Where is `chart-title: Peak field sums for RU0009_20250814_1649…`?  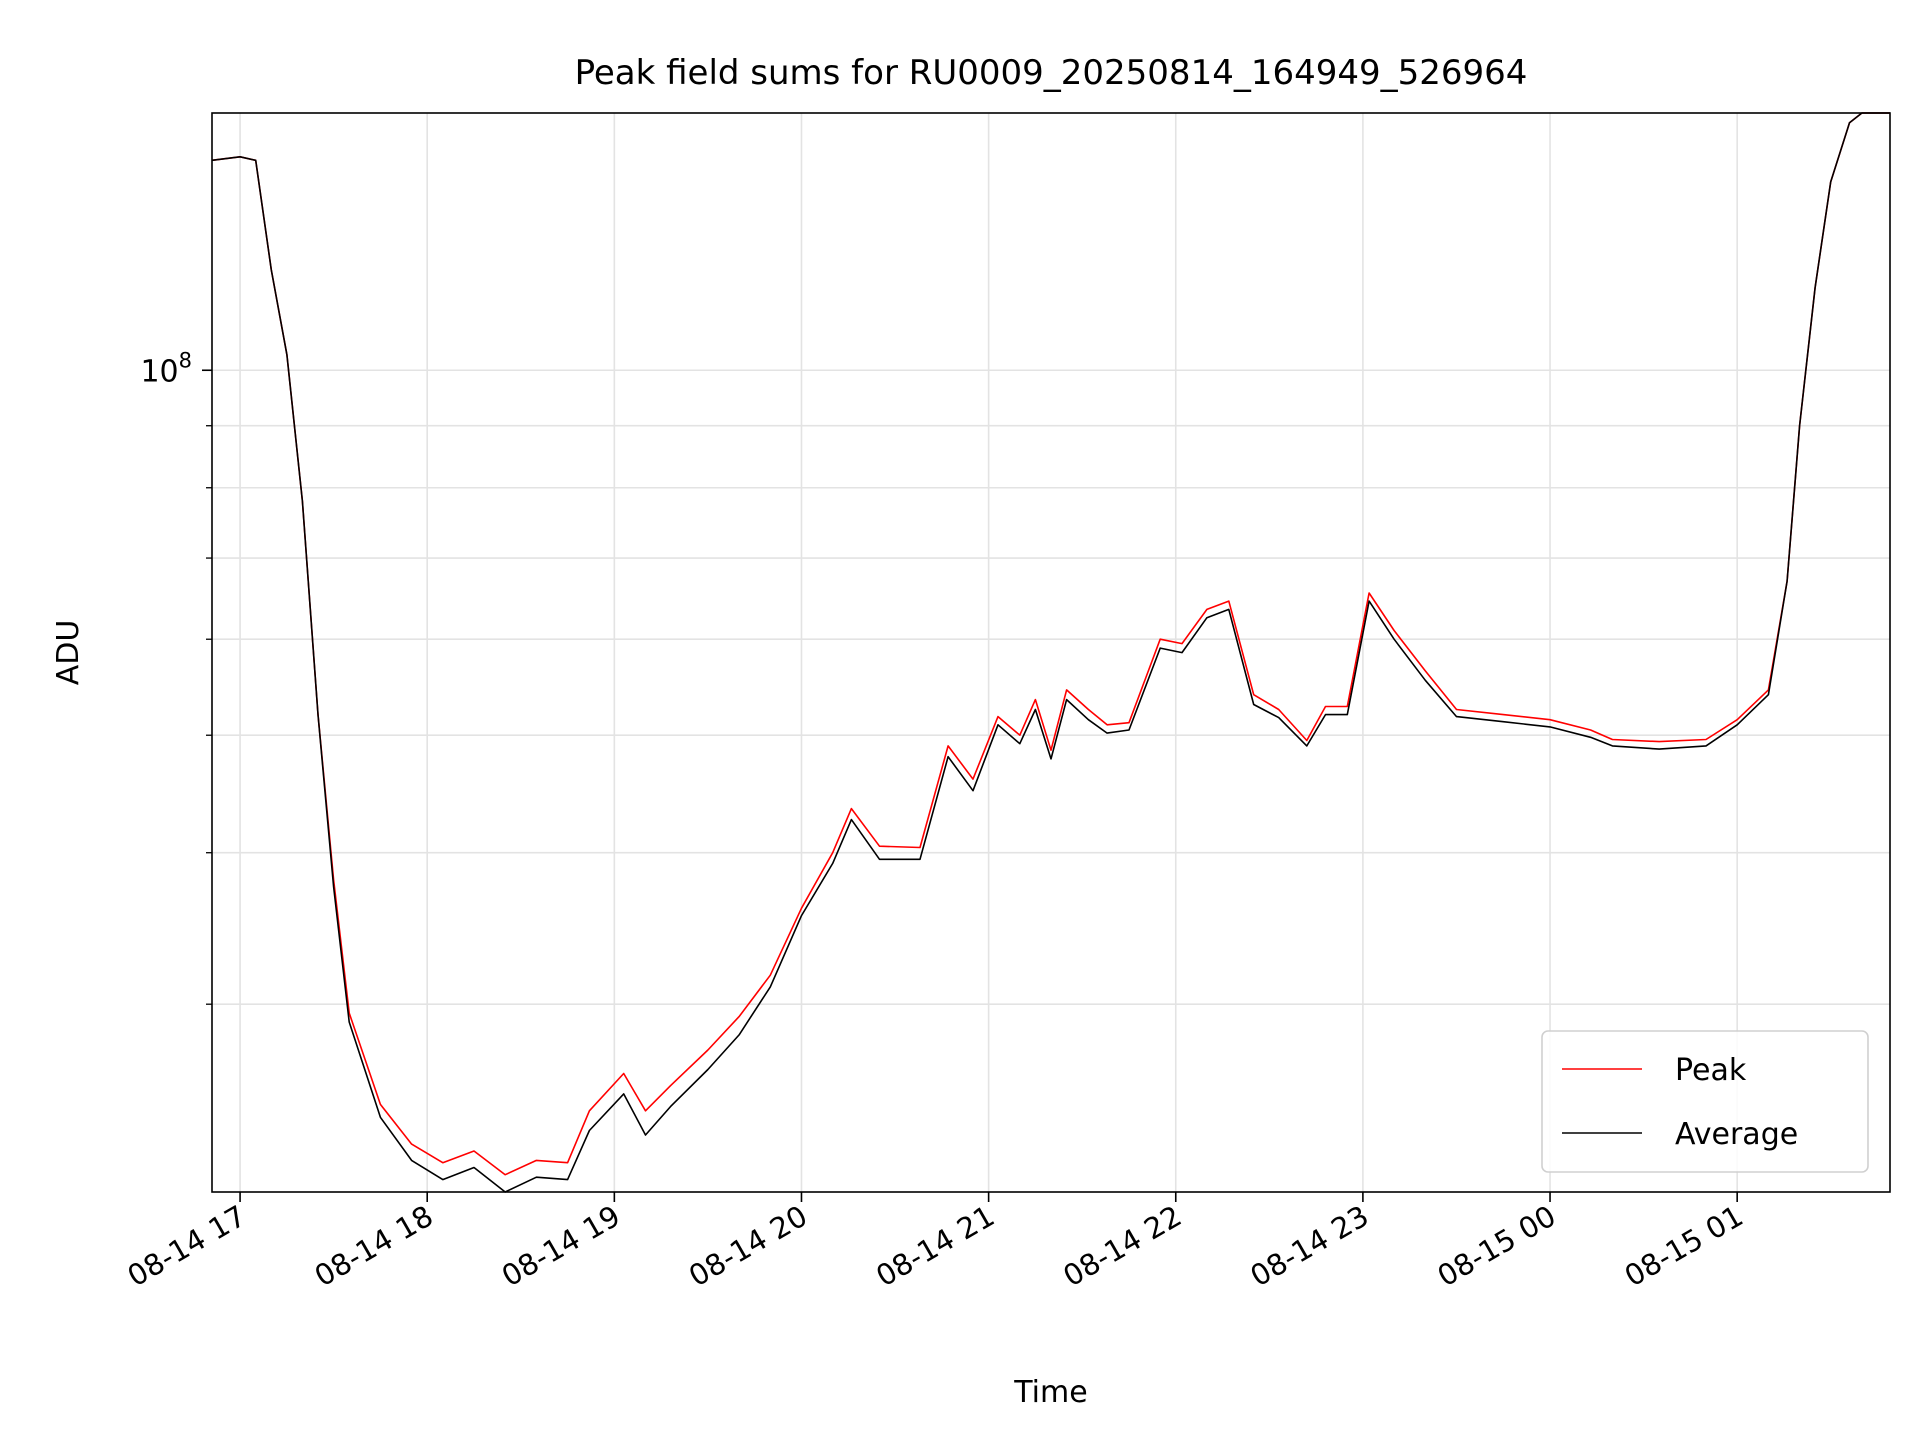
chart-title: Peak field sums for RU0009_20250814_1649… is located at coordinates (1051, 73).